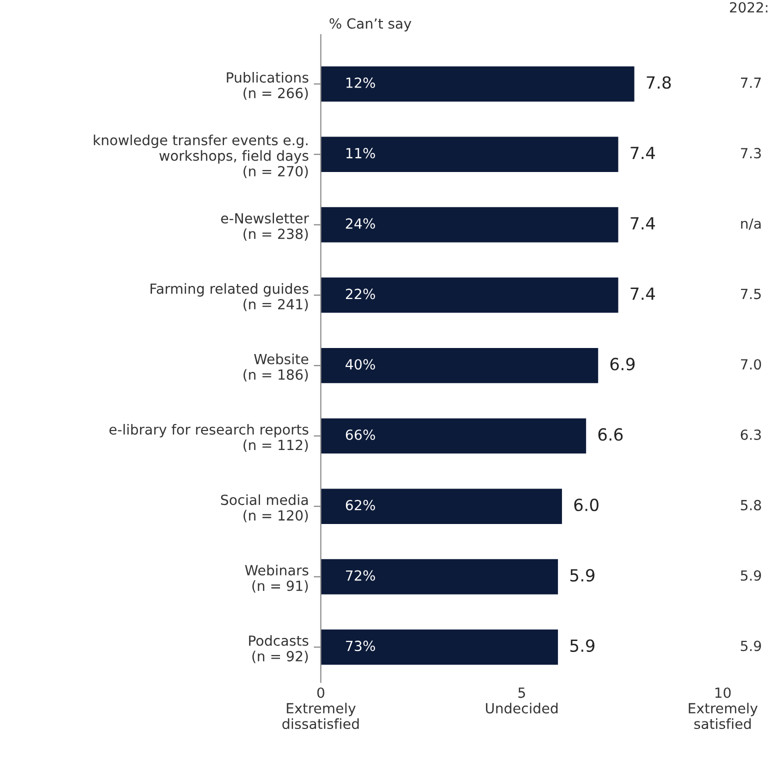 The height and width of the screenshot is (771, 773). I want to click on x-tick-label: 5 Undecided, so click(522, 701).